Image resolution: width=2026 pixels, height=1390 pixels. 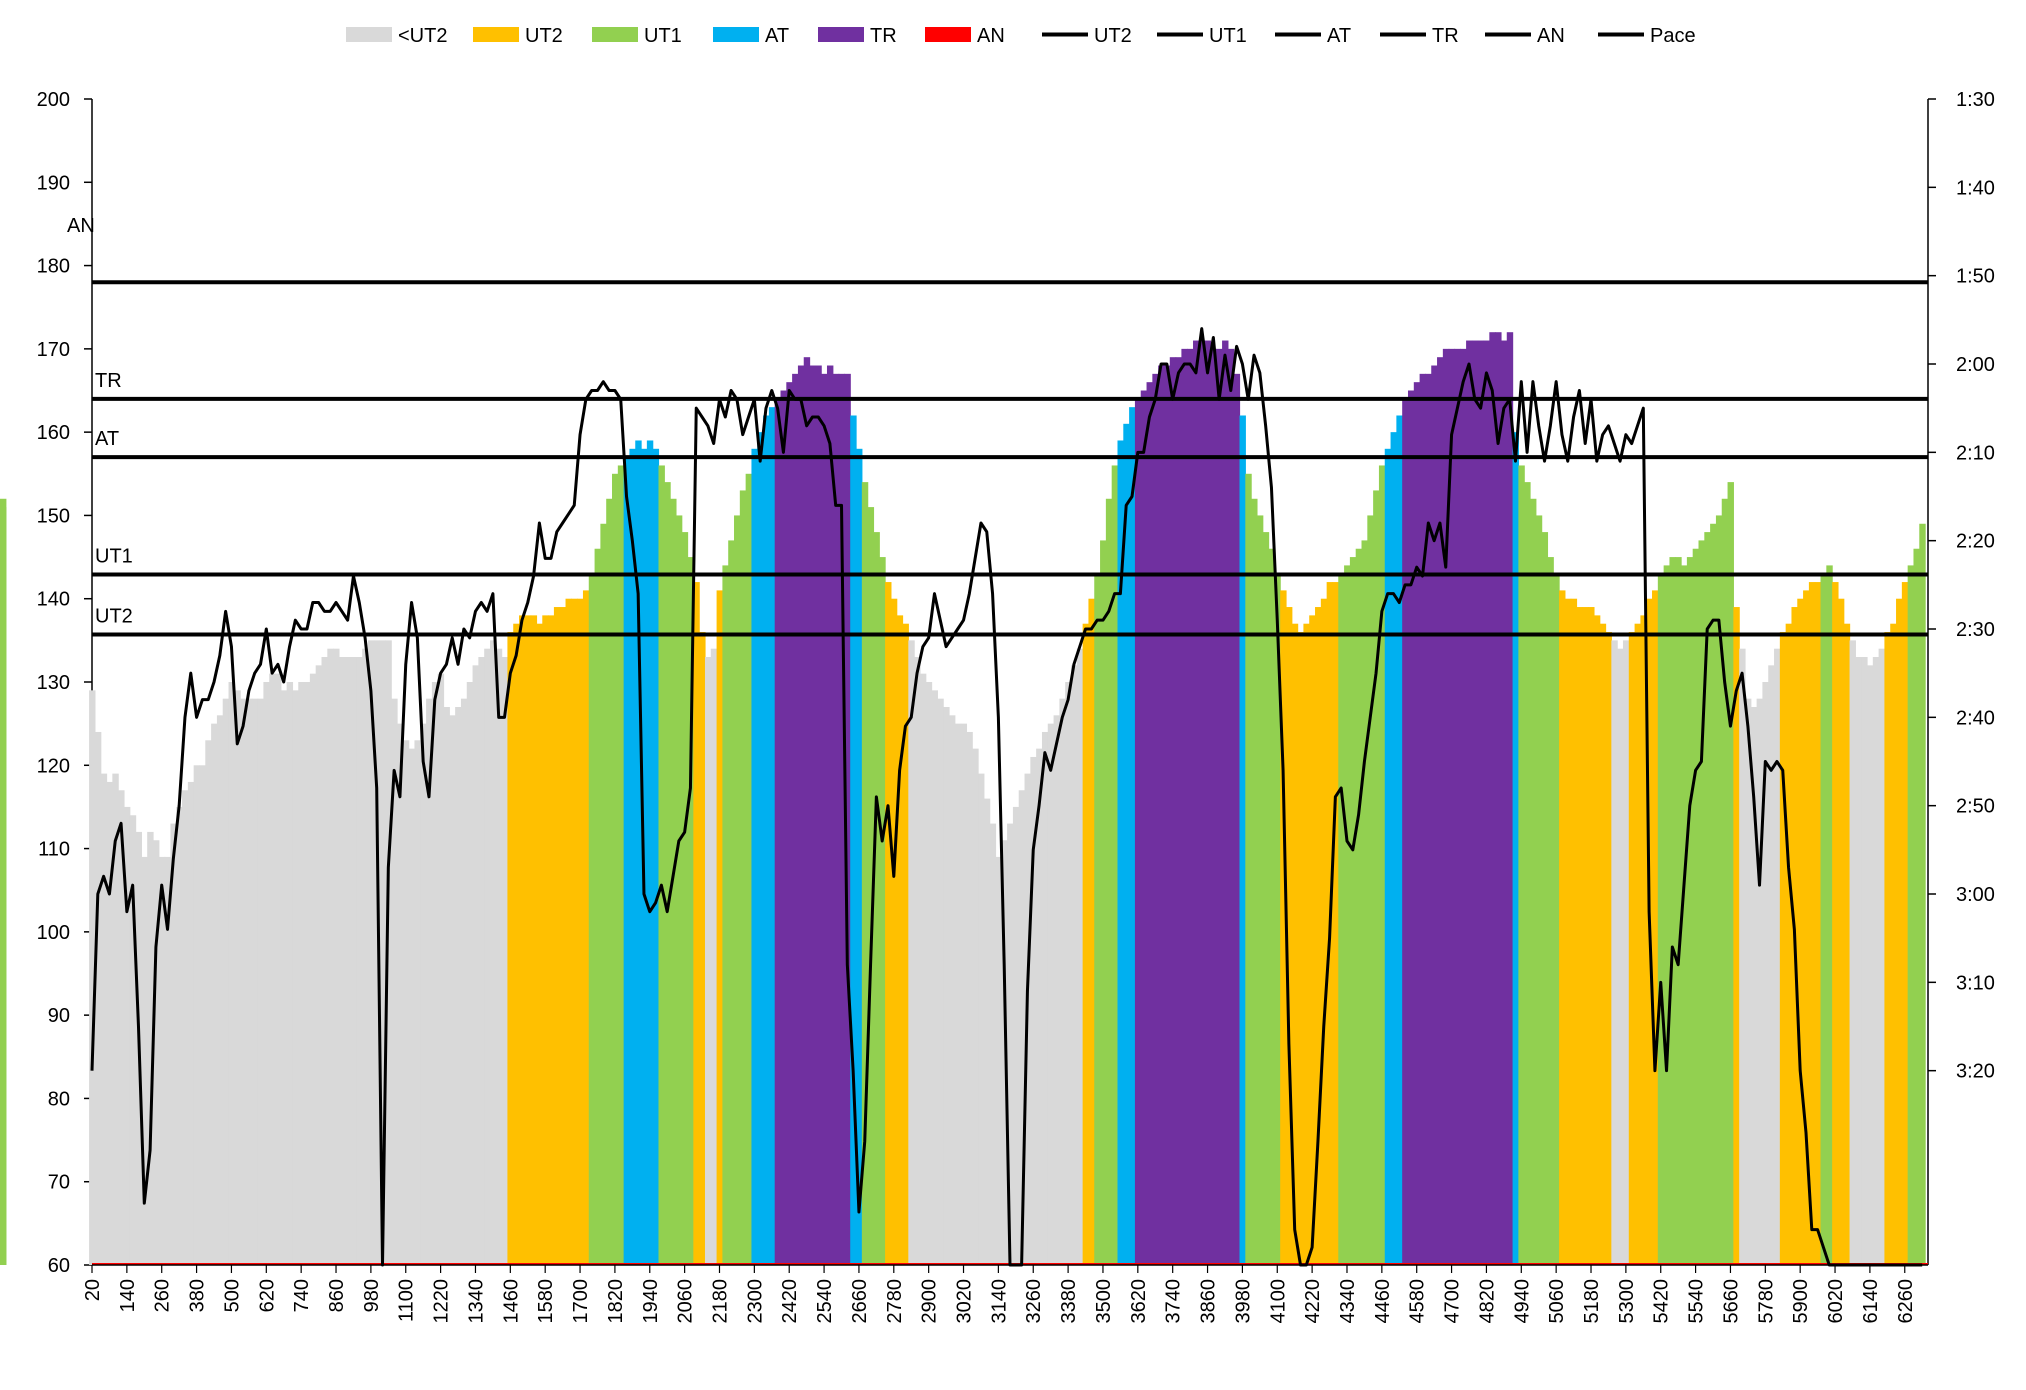 What do you see at coordinates (1348, 1301) in the screenshot?
I see `x-tick: 4340` at bounding box center [1348, 1301].